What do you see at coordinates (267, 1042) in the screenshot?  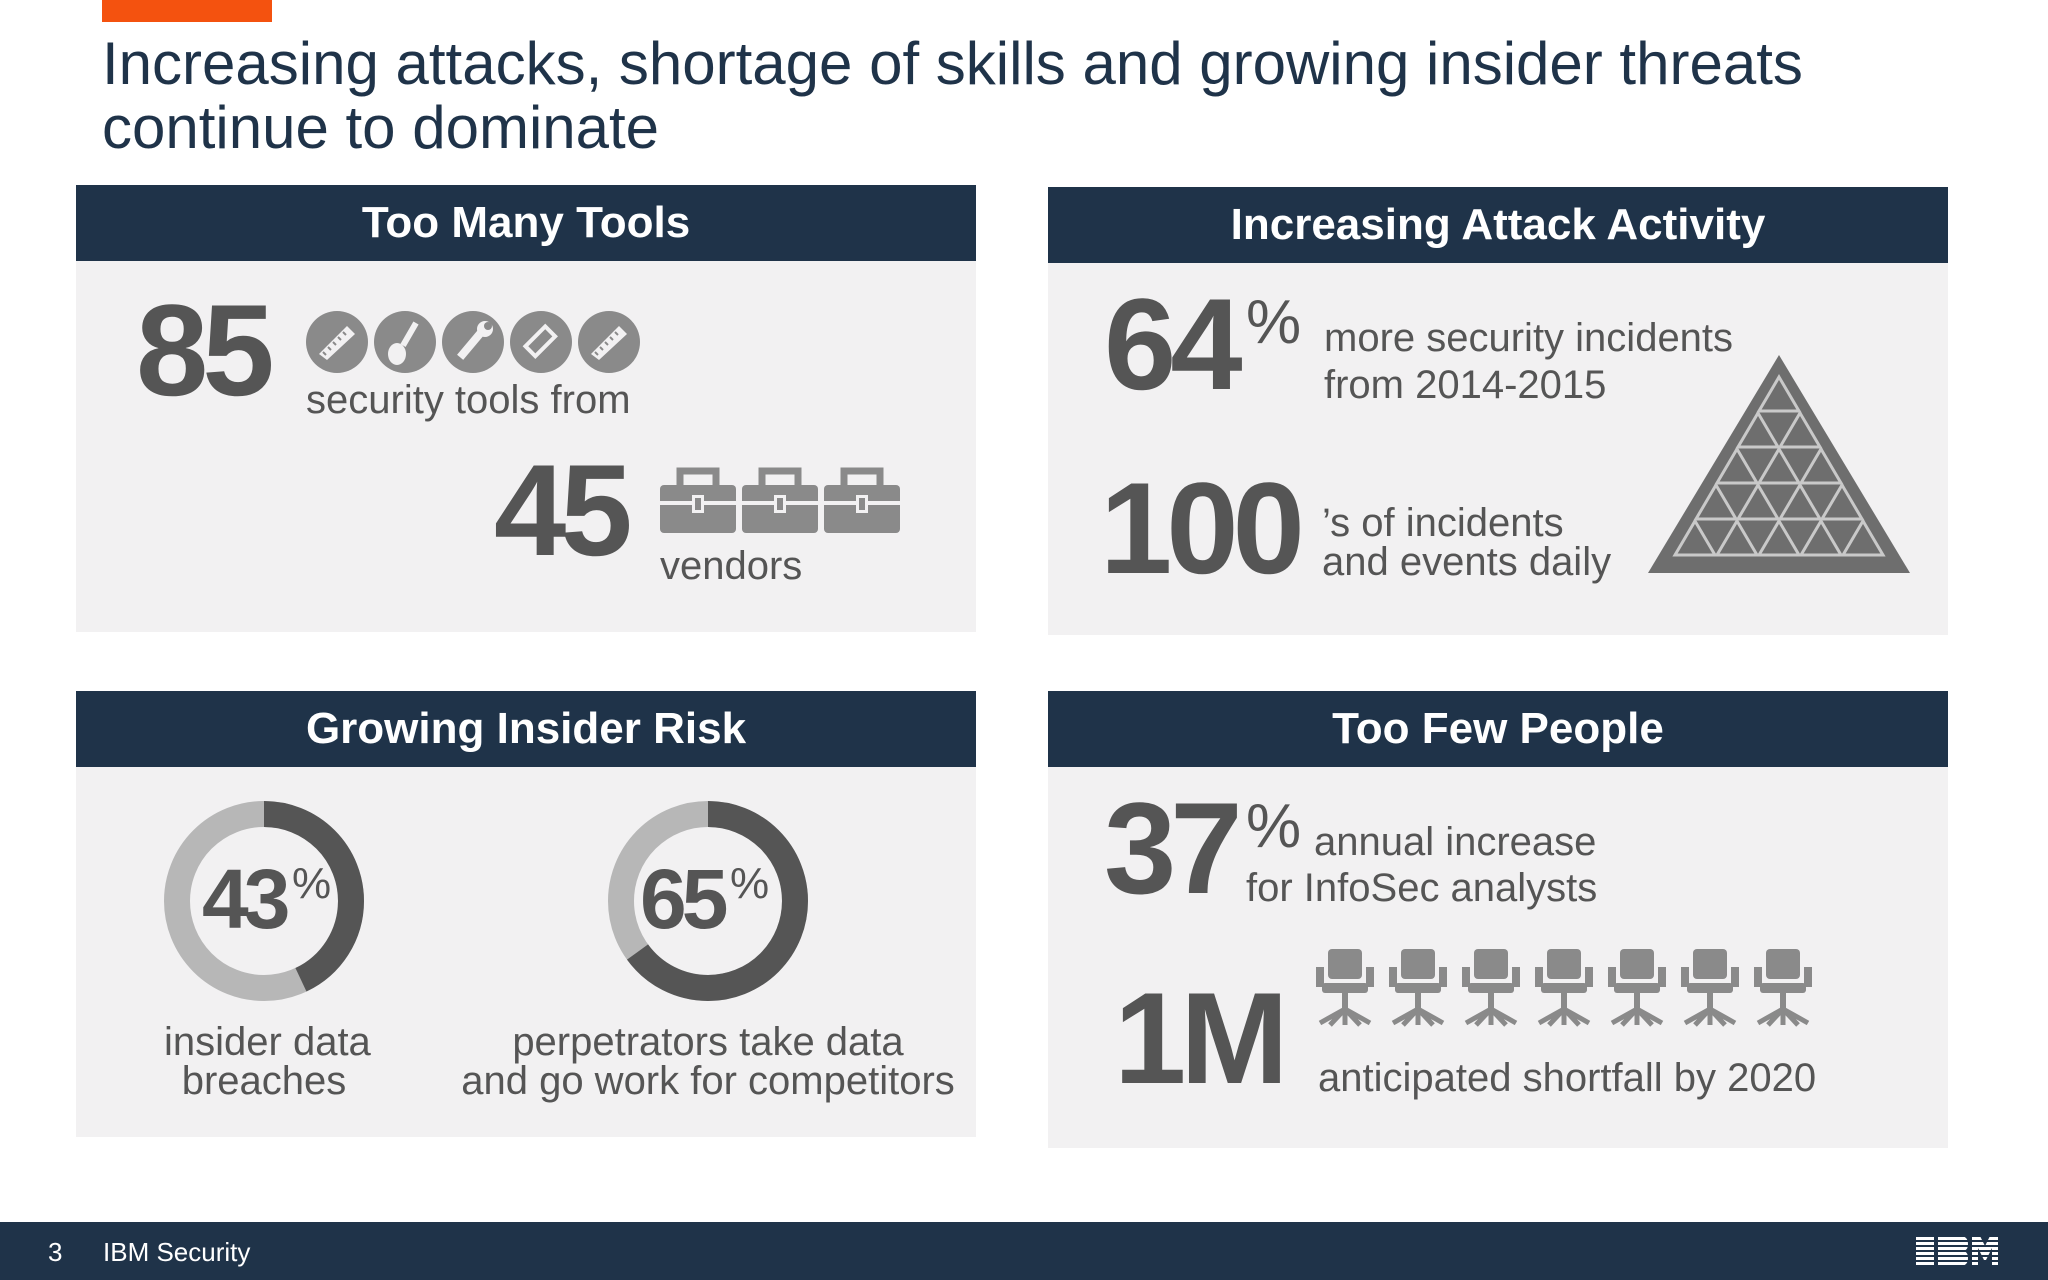 I see `insider-breaches-caption-line1: insider data` at bounding box center [267, 1042].